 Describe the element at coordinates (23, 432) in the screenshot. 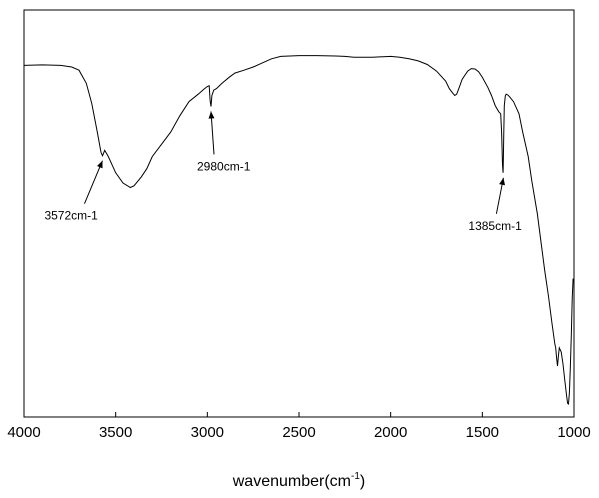

I see `x-tick-label-4000: 4000` at that location.